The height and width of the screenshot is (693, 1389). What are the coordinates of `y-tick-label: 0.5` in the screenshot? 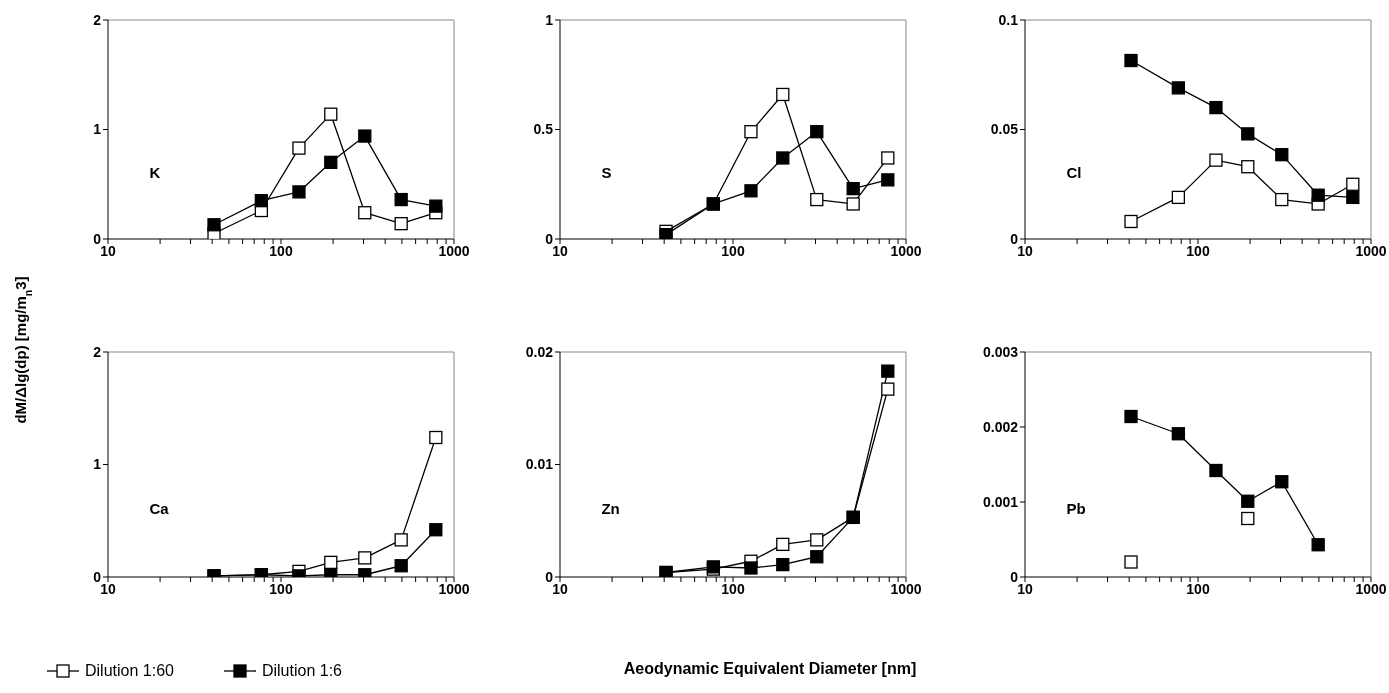 It's located at (543, 129).